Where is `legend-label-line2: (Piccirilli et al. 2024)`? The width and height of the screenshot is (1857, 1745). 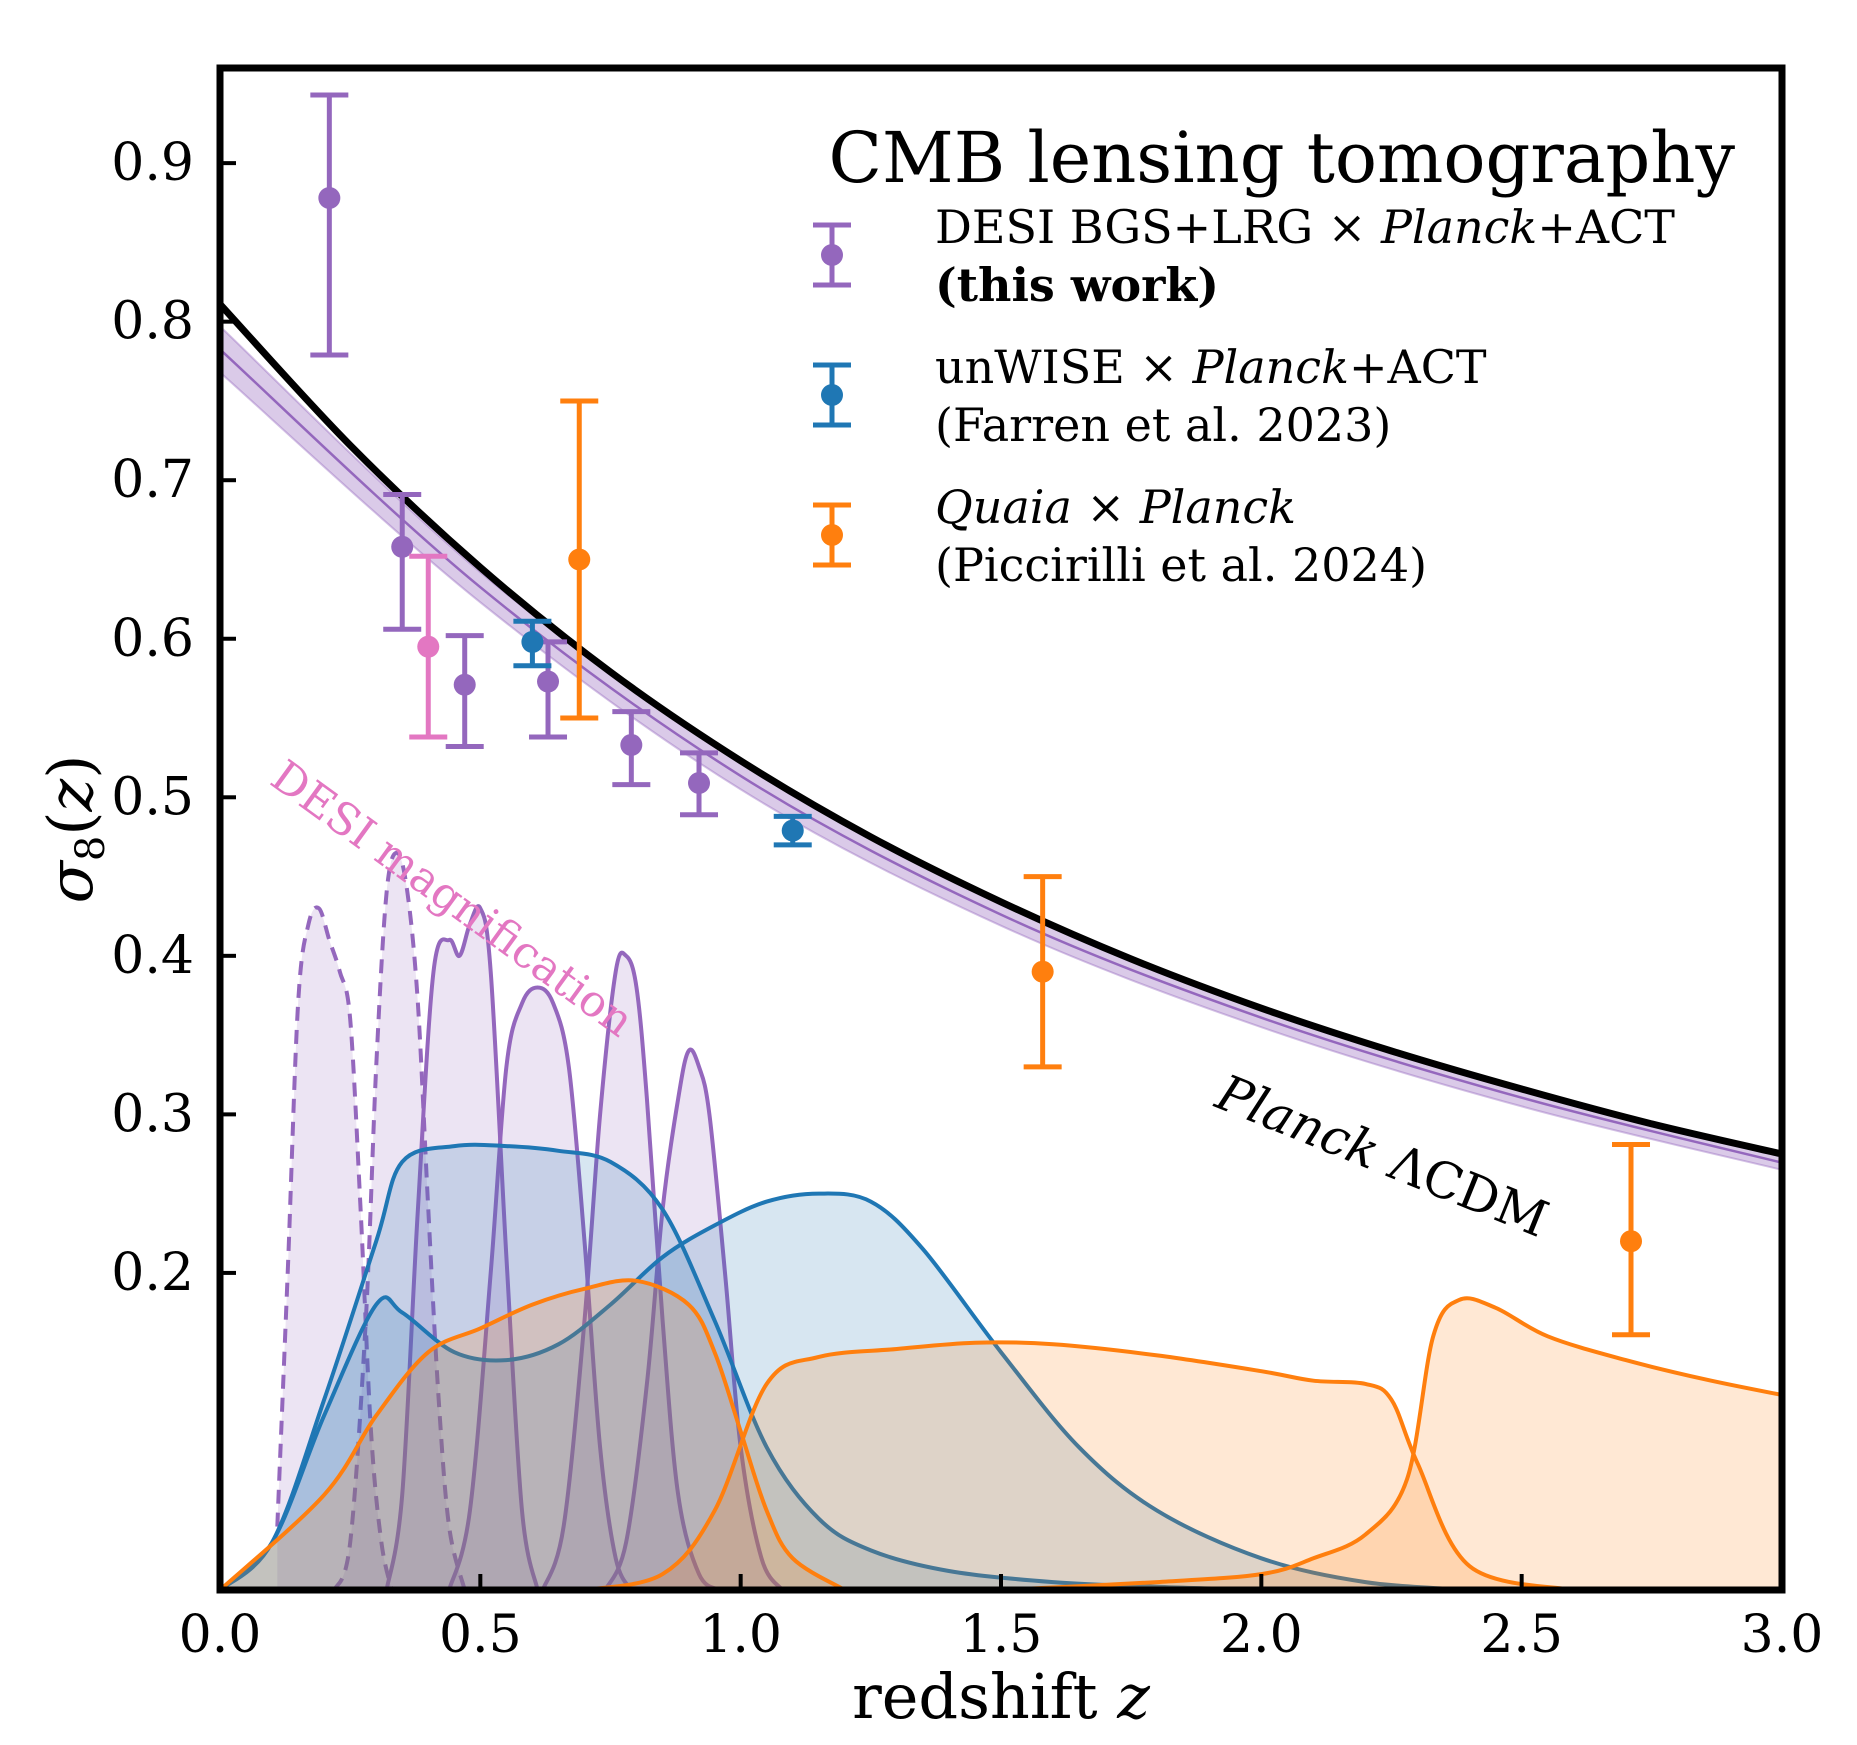 legend-label-line2: (Piccirilli et al. 2024) is located at coordinates (1181, 565).